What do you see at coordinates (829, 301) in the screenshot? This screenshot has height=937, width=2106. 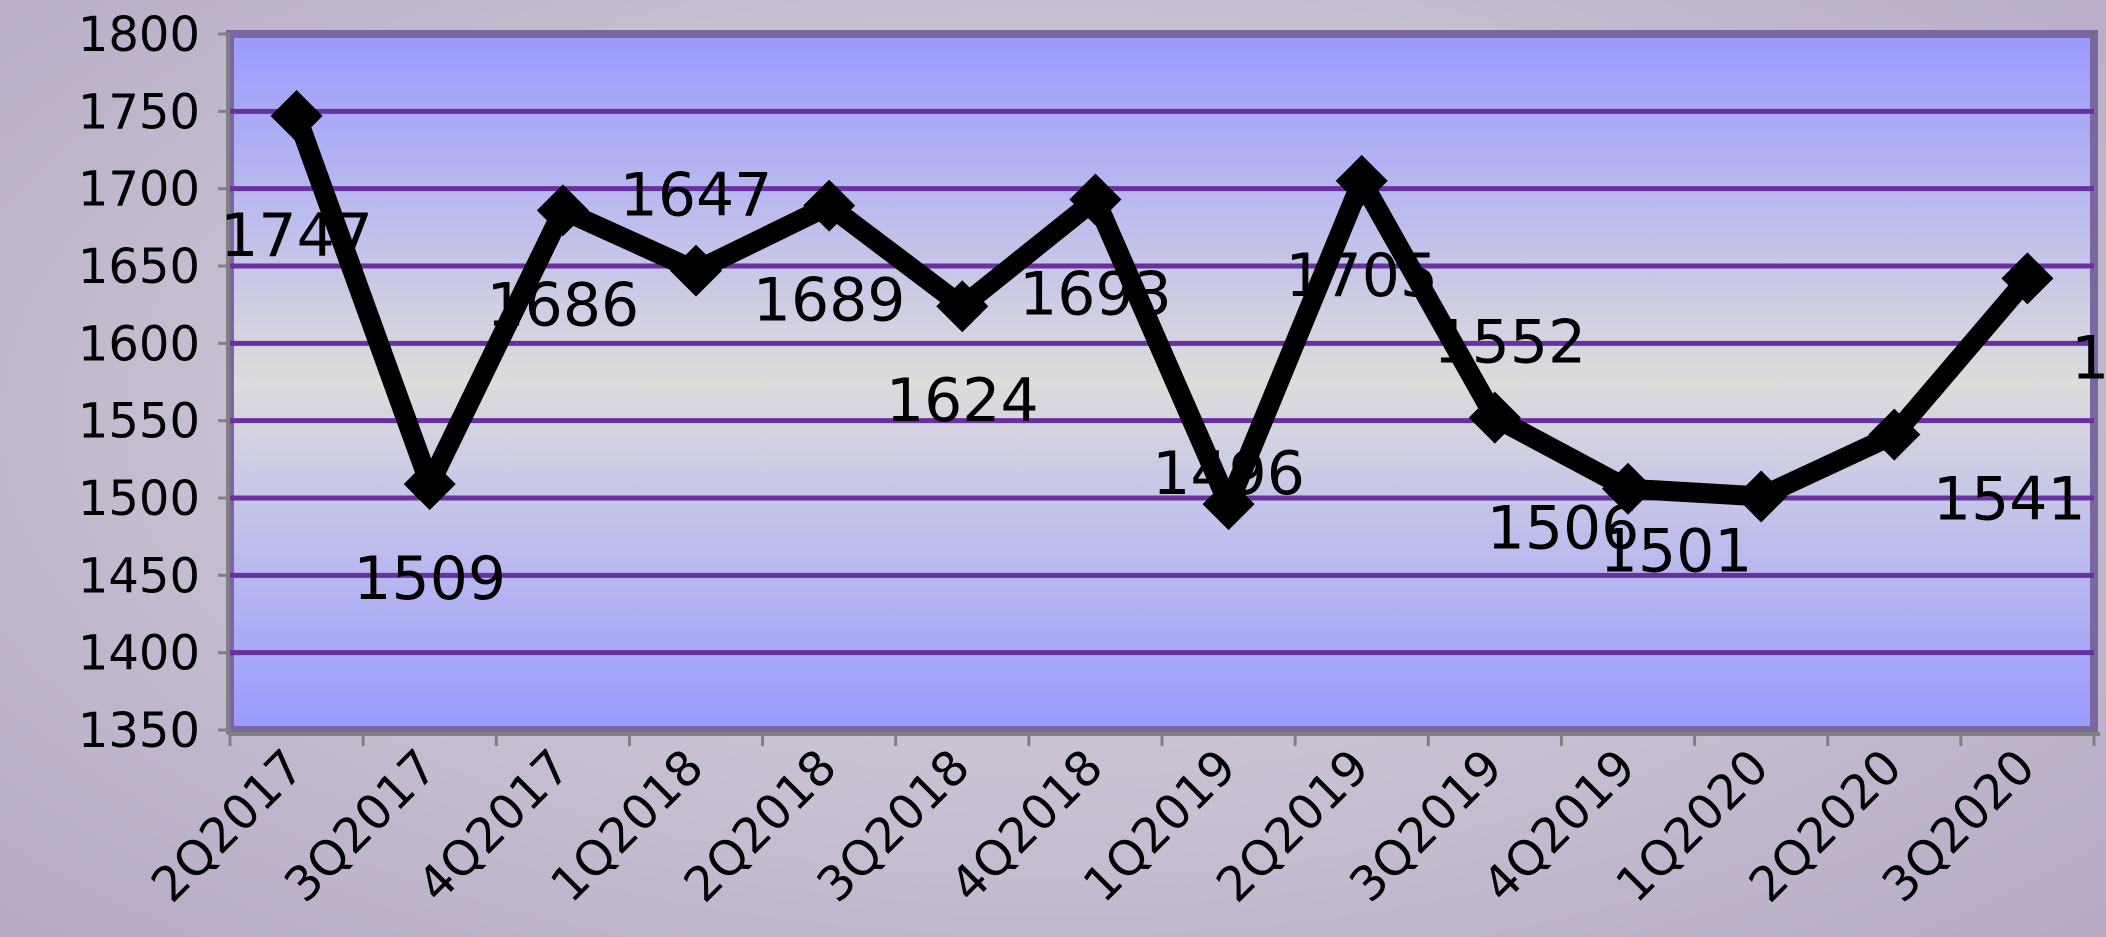 I see `data-label: 1689` at bounding box center [829, 301].